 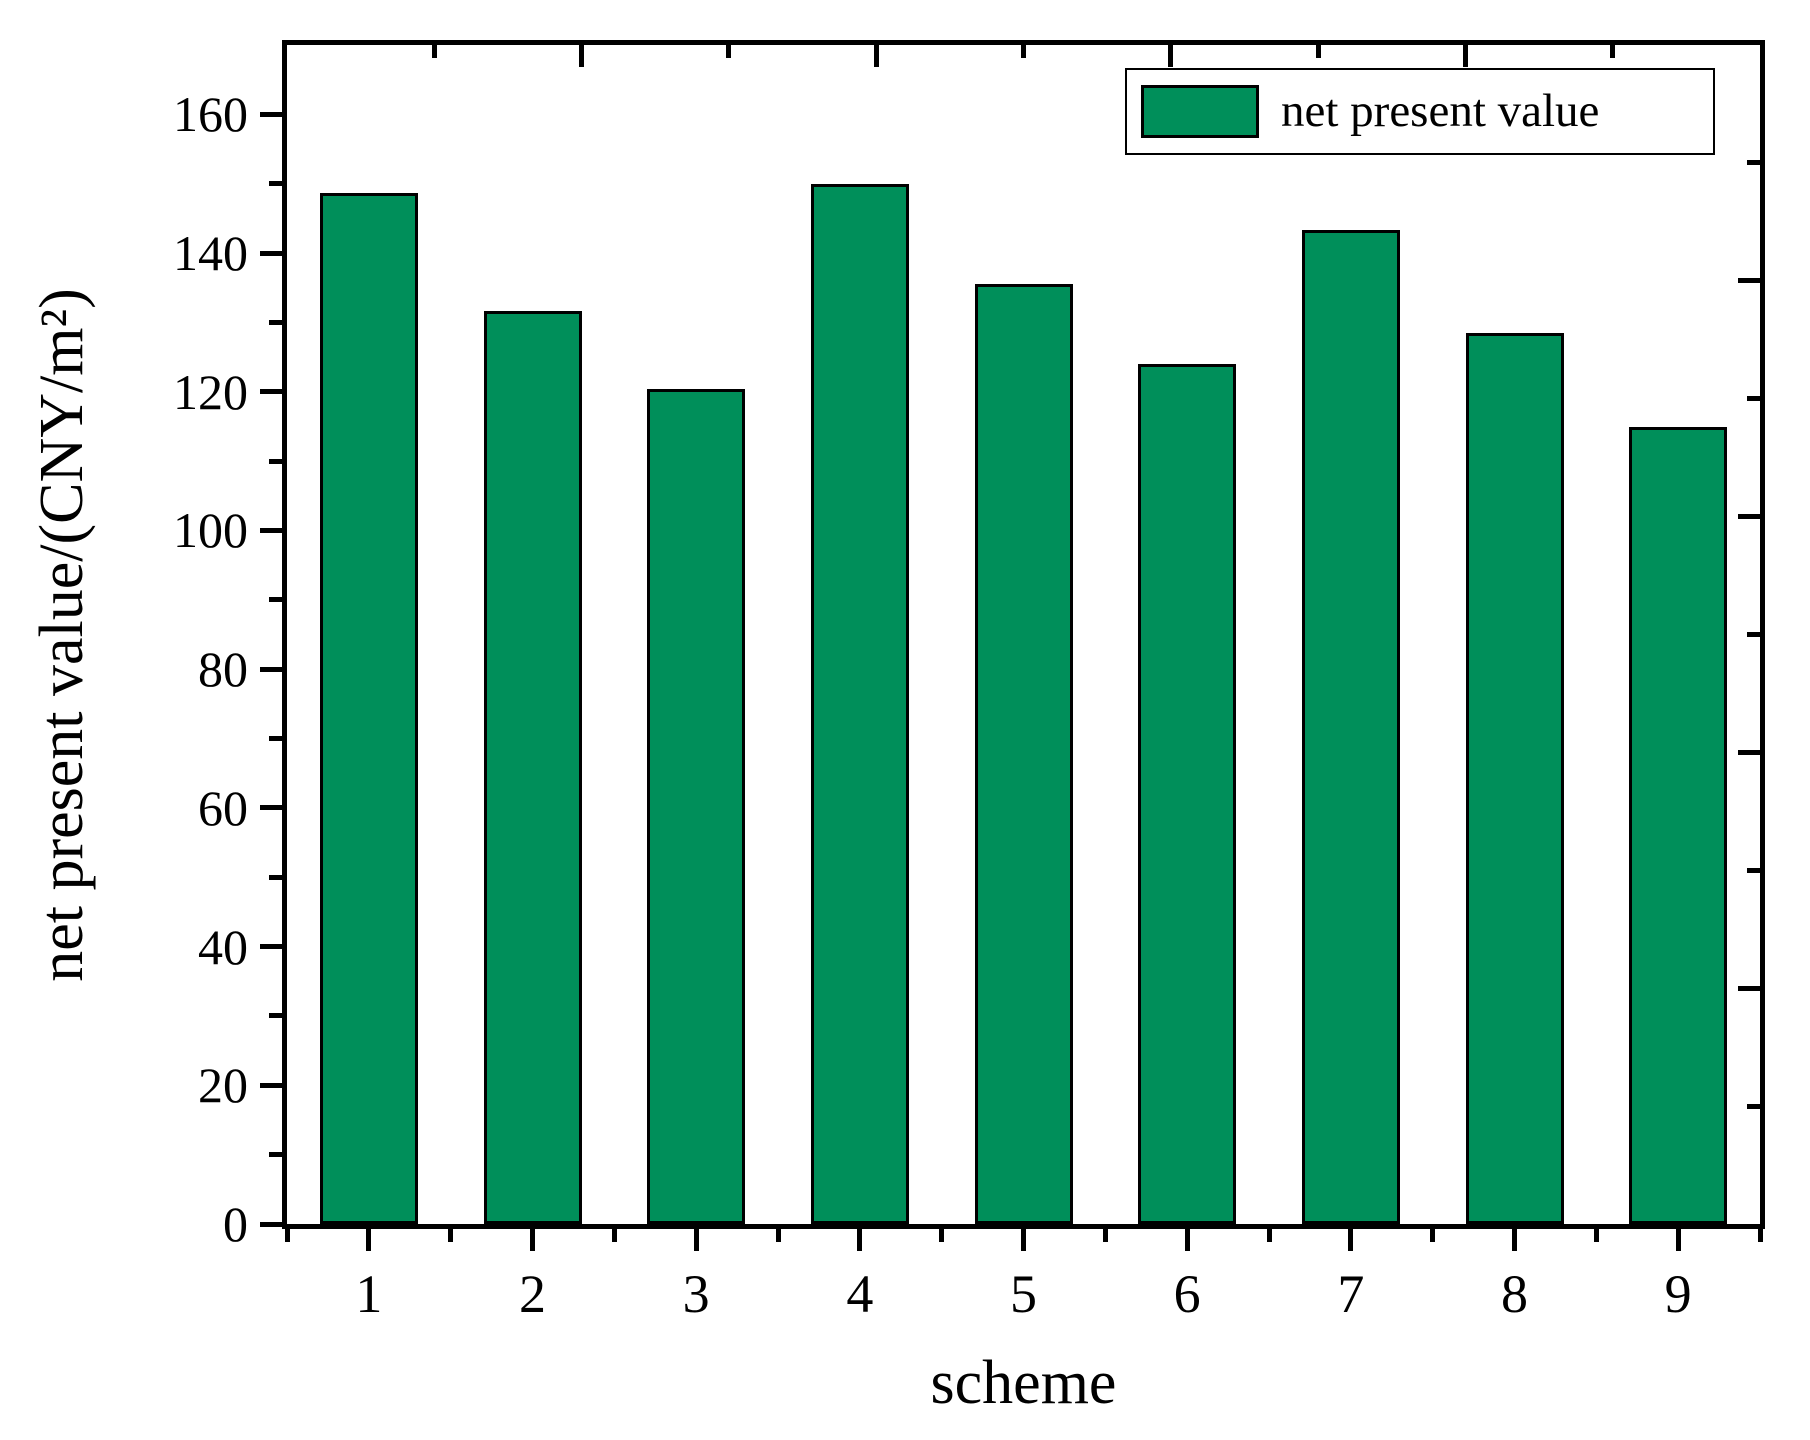 What do you see at coordinates (210, 530) in the screenshot?
I see `y-tick-label: 100` at bounding box center [210, 530].